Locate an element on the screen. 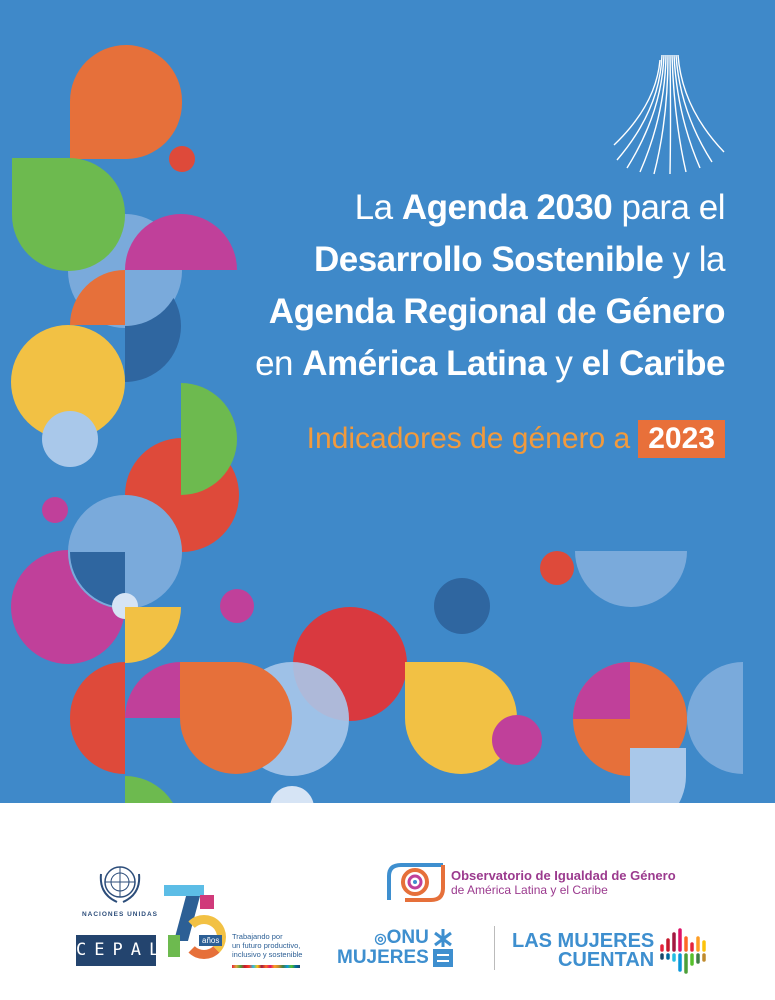 The height and width of the screenshot is (1000, 775). un-logo: Naciones Unidas is located at coordinates (120, 890).